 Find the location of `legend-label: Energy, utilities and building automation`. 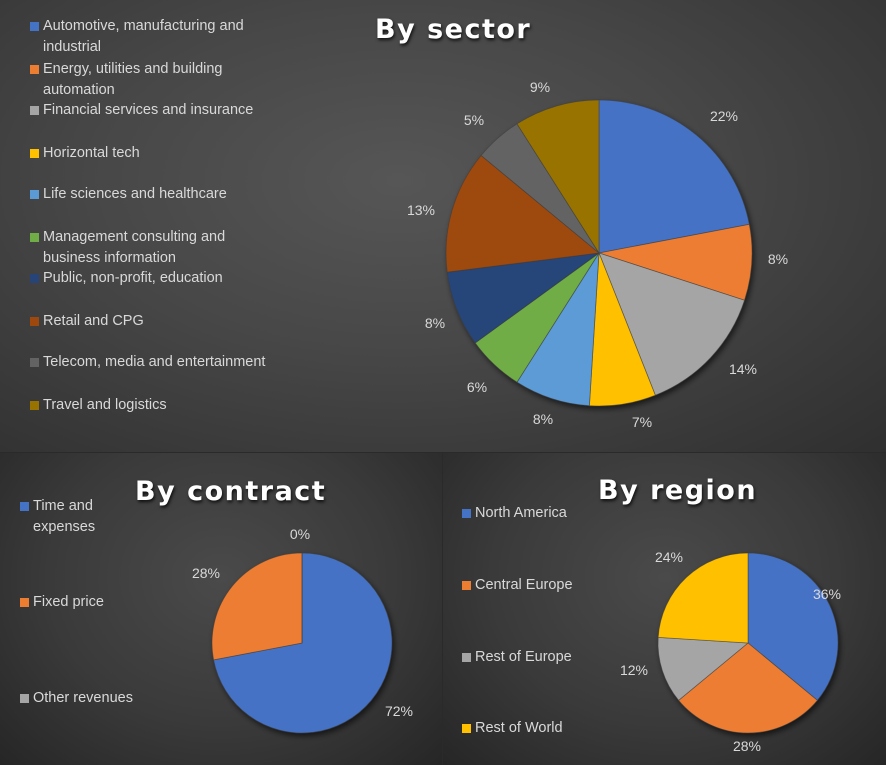

legend-label: Energy, utilities and building automation is located at coordinates (133, 79).